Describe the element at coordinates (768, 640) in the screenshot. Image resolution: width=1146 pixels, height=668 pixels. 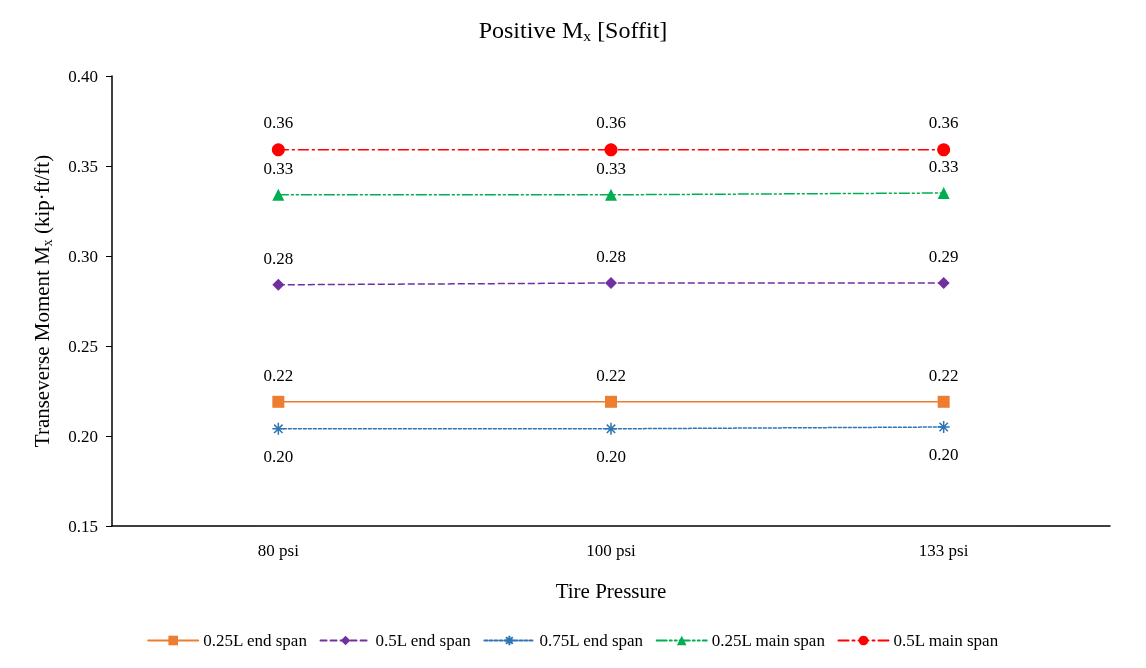
I see `legend-label: 0.25L main span` at that location.